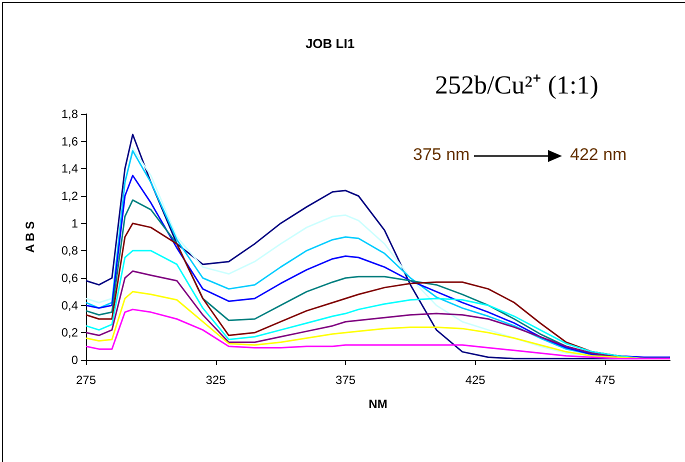  What do you see at coordinates (216, 380) in the screenshot?
I see `x-tick-label: 325` at bounding box center [216, 380].